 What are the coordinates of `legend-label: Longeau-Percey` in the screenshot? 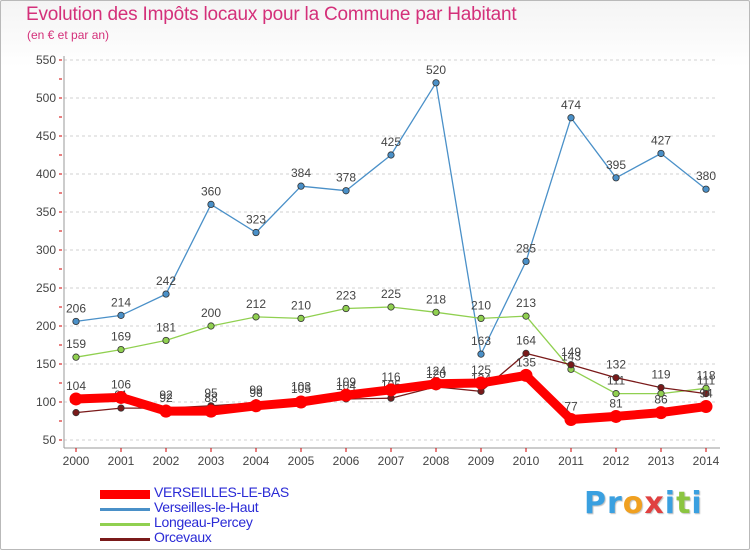 It's located at (203, 522).